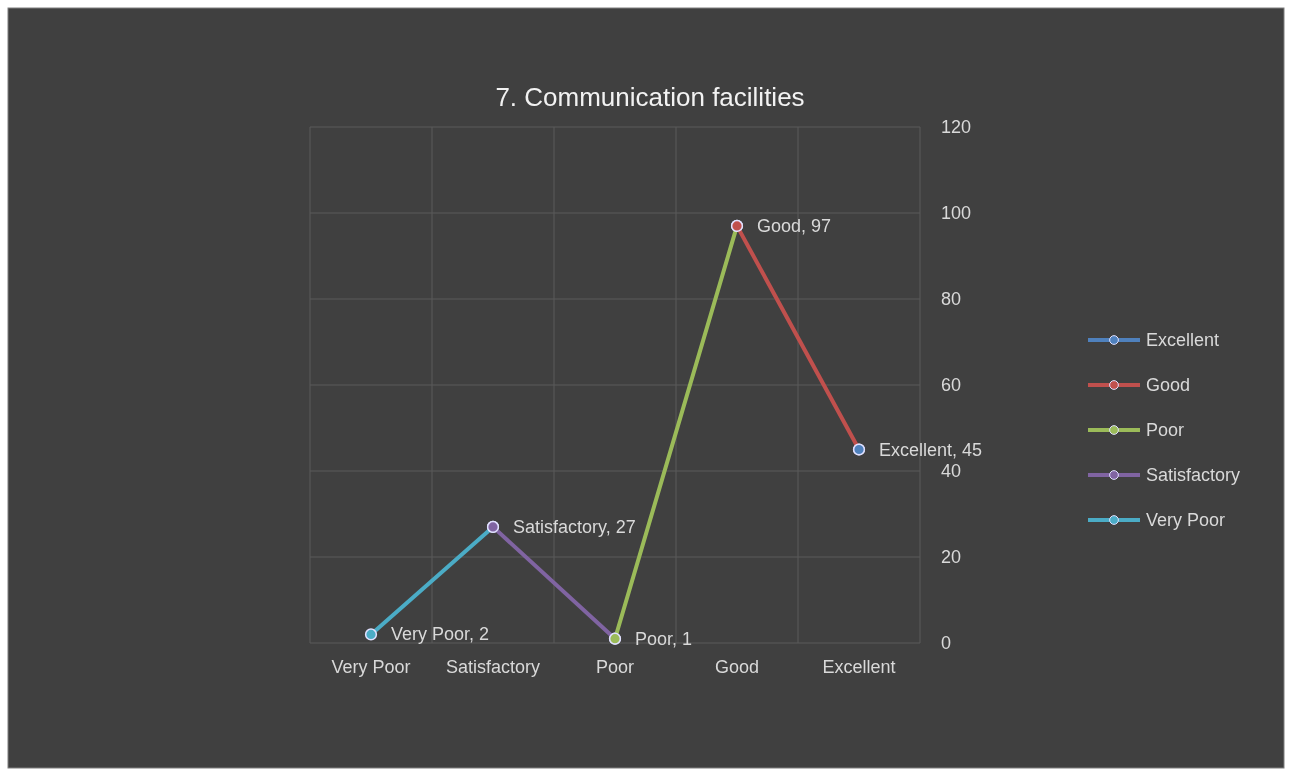 The height and width of the screenshot is (776, 1292). What do you see at coordinates (951, 471) in the screenshot?
I see `y-tick-label: 40` at bounding box center [951, 471].